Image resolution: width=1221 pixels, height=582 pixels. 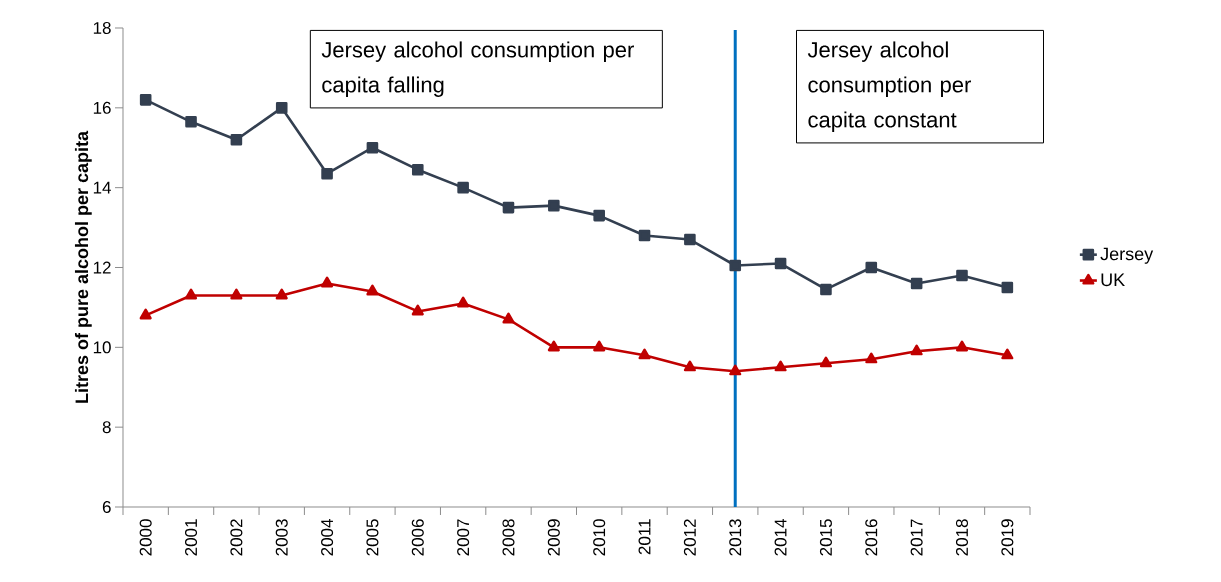 I want to click on x-tick-label: 2000, so click(x=145, y=537).